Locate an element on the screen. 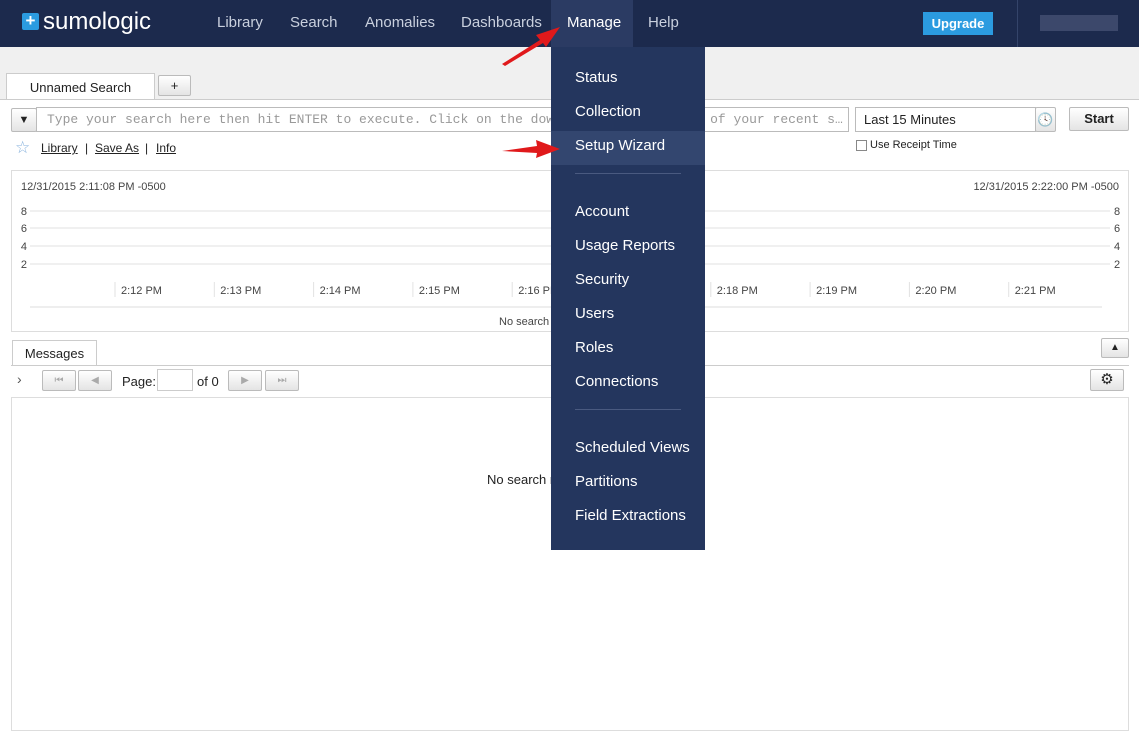  x-tick-label: 2:15 PM is located at coordinates (439, 291).